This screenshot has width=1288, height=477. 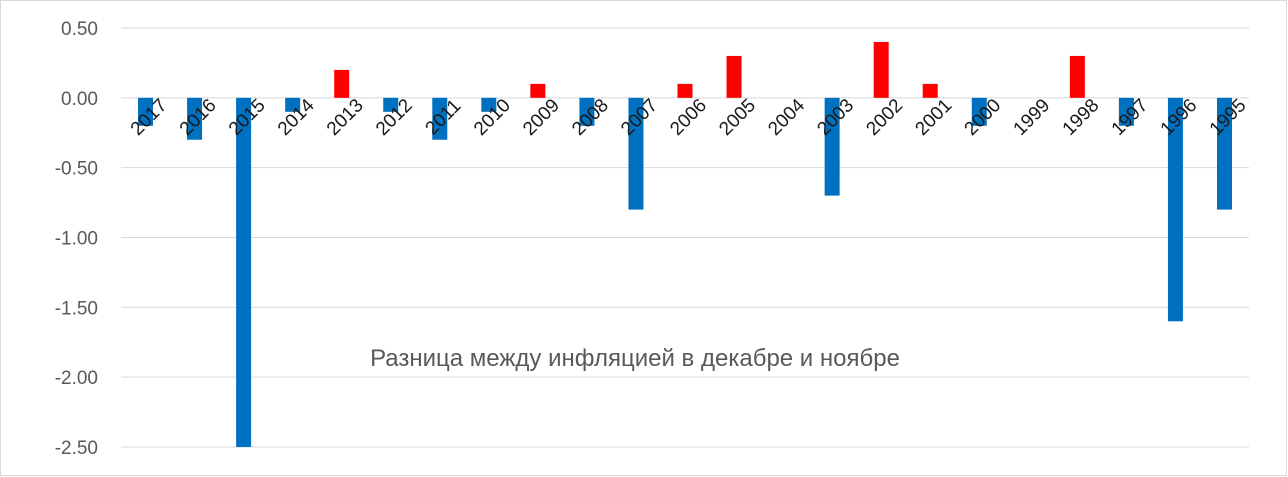 What do you see at coordinates (1032, 117) in the screenshot?
I see `x-tick-label: 1999` at bounding box center [1032, 117].